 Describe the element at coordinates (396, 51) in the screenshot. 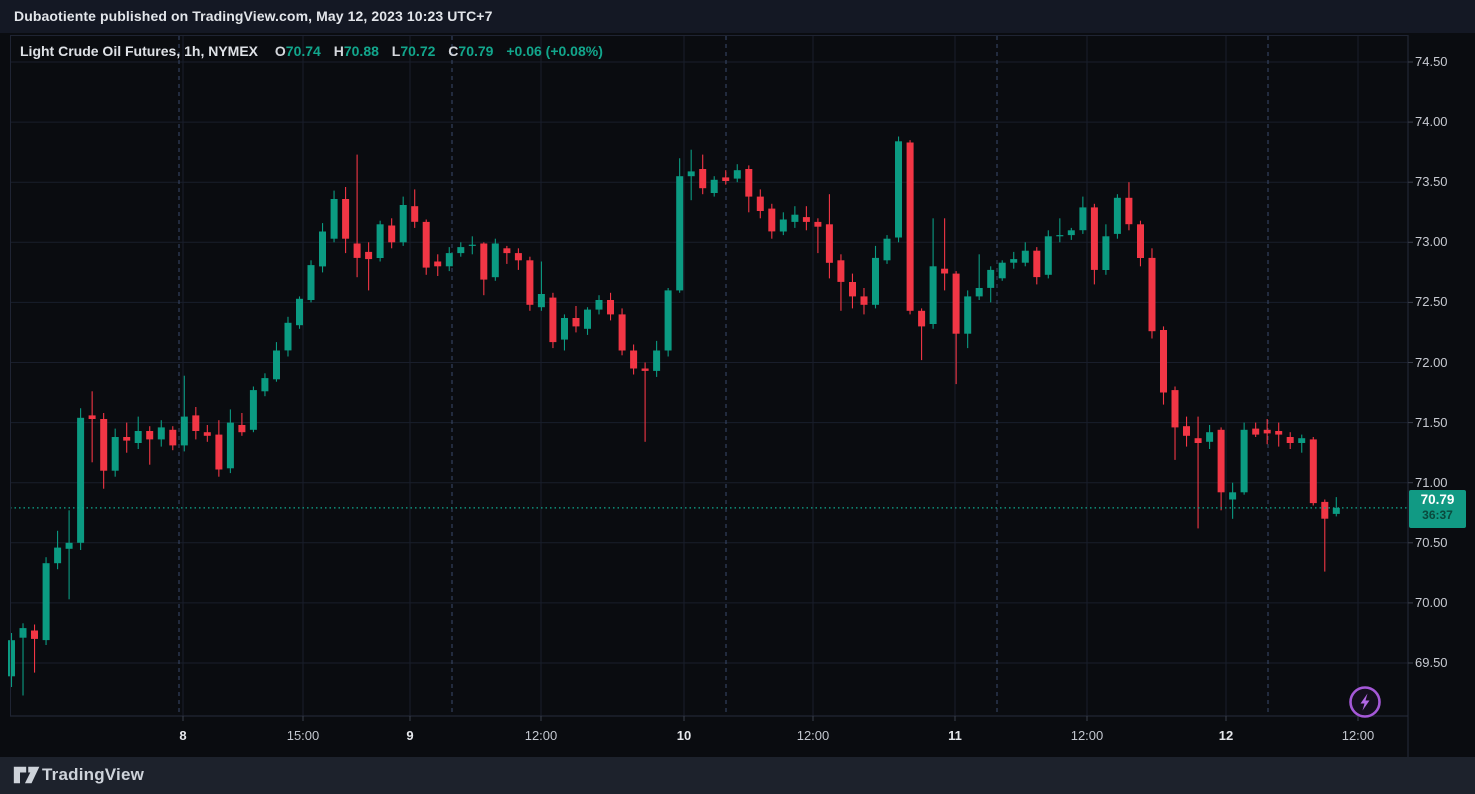

I see `low-label: L` at that location.